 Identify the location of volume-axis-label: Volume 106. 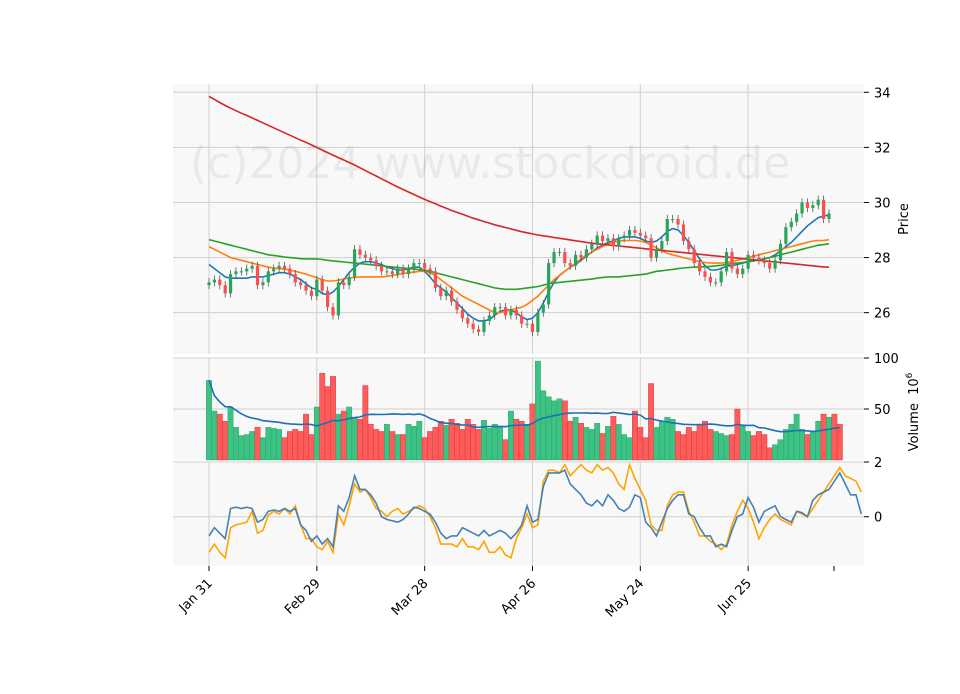
(913, 411).